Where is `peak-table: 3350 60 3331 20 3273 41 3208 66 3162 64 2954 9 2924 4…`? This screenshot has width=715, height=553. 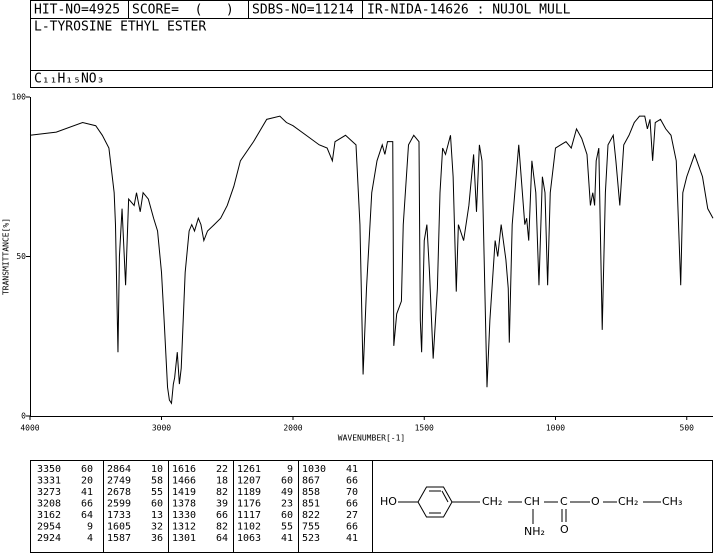 peak-table: 3350 60 3331 20 3273 41 3208 66 3162 64 2954 9 2924 4… is located at coordinates (197, 506).